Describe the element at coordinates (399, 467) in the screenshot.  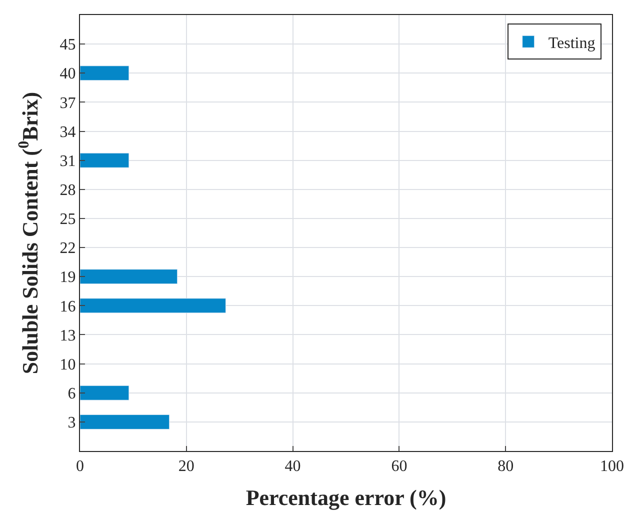
I see `x-tick-label: 60` at that location.